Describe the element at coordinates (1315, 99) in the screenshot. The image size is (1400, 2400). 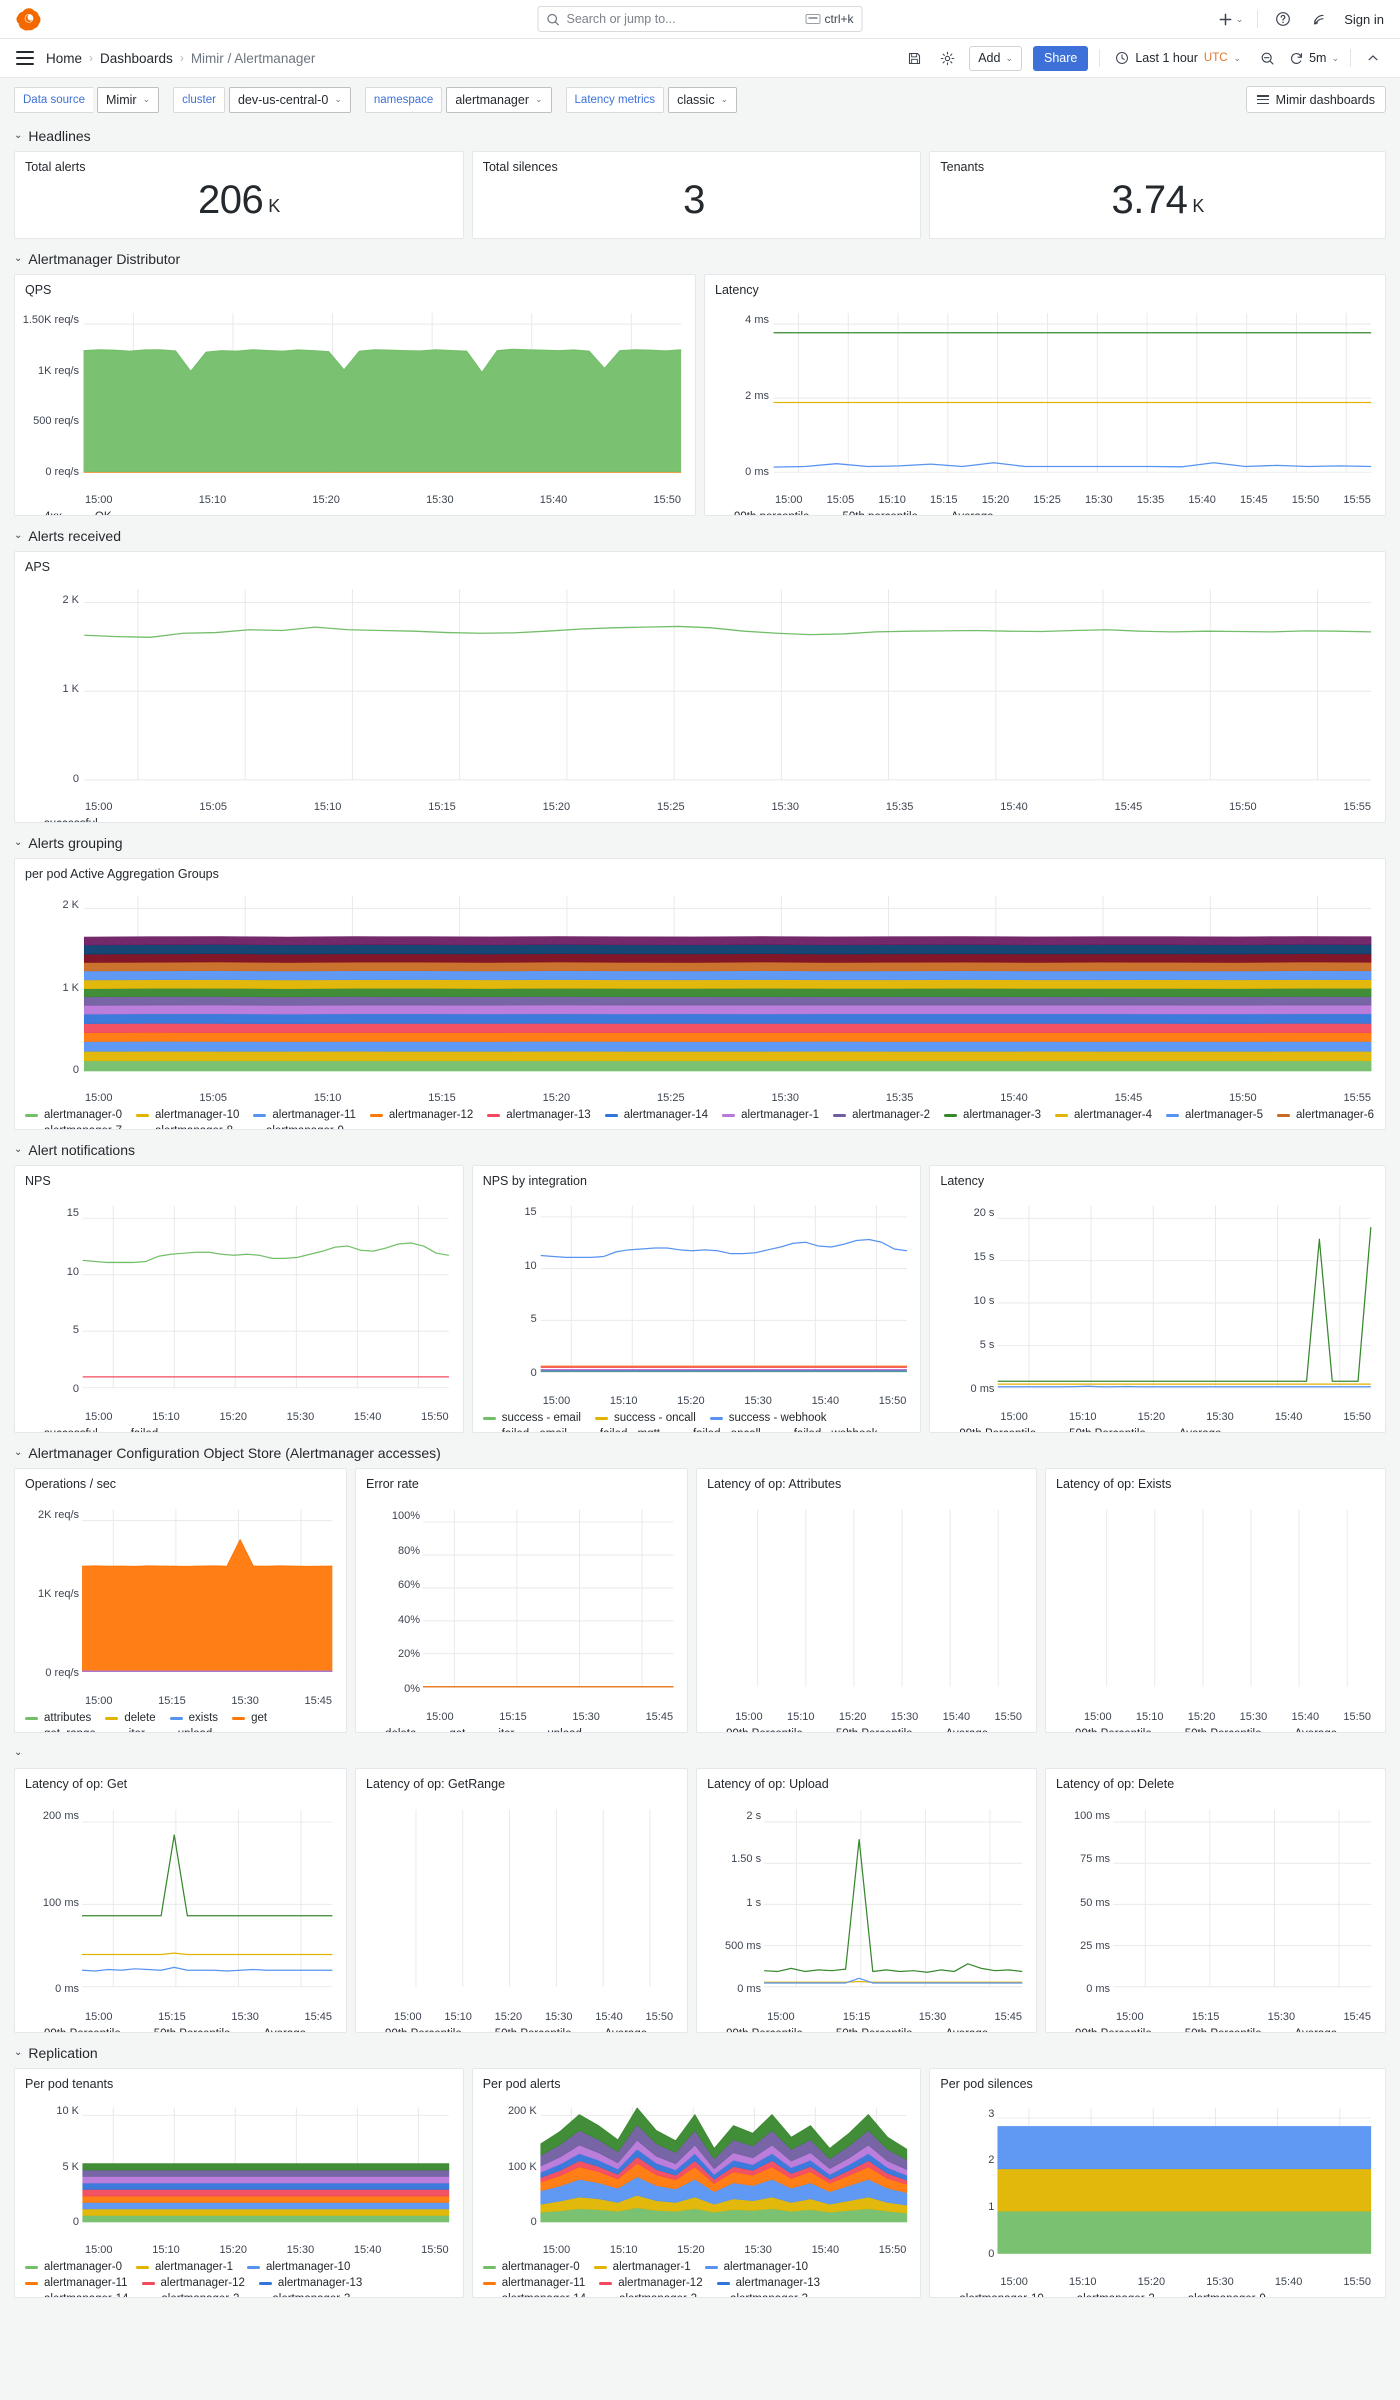
I see `mimir-dashboards-link-button: Mimir dashboards` at that location.